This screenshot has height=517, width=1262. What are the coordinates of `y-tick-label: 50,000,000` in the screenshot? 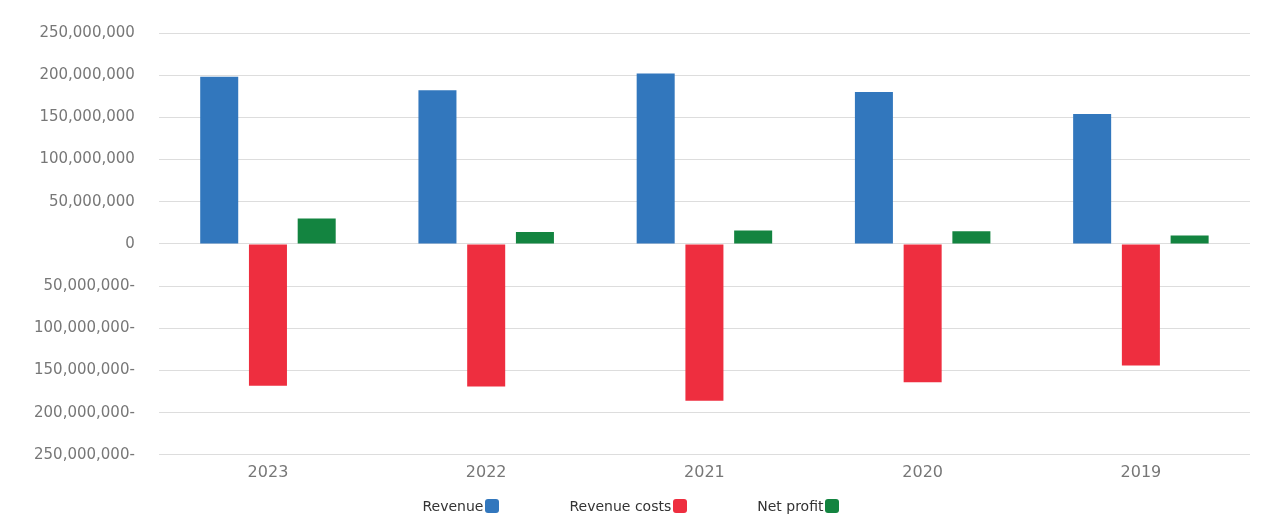 It's located at (91, 200).